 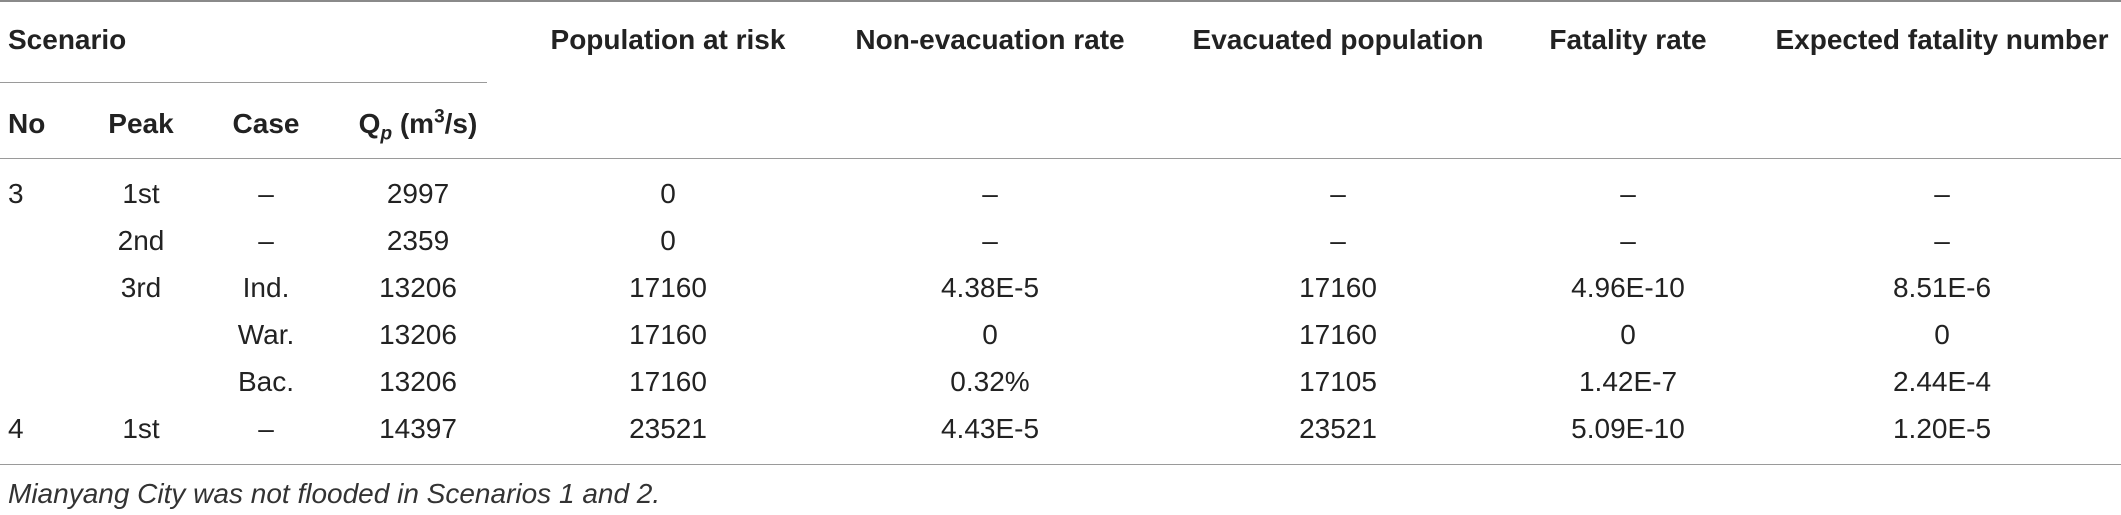 What do you see at coordinates (413, 123) in the screenshot?
I see `header-qp-unit-pre: (m` at bounding box center [413, 123].